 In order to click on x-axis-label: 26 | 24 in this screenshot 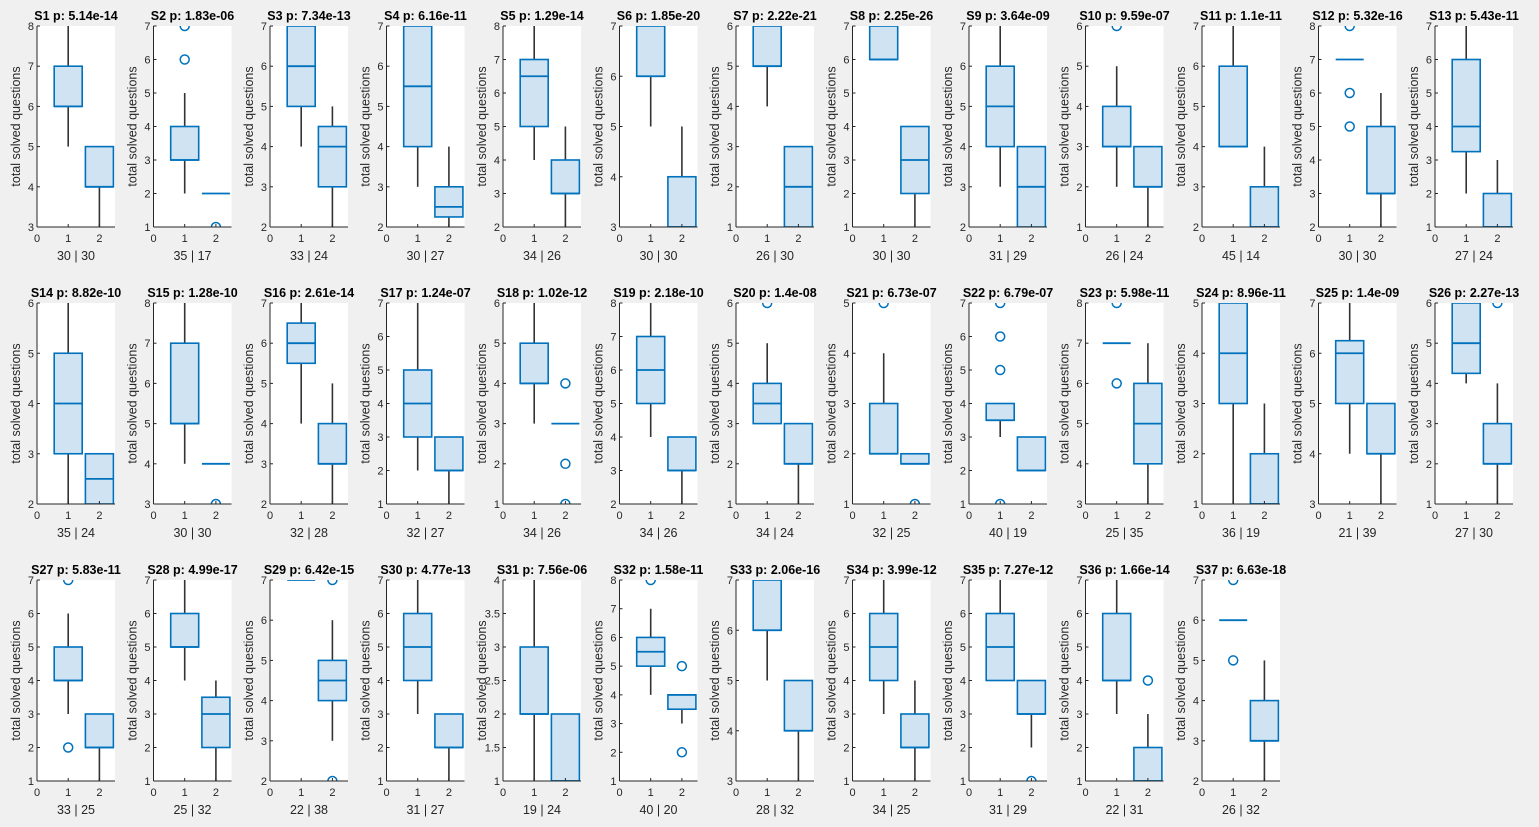, I will do `click(1124, 256)`.